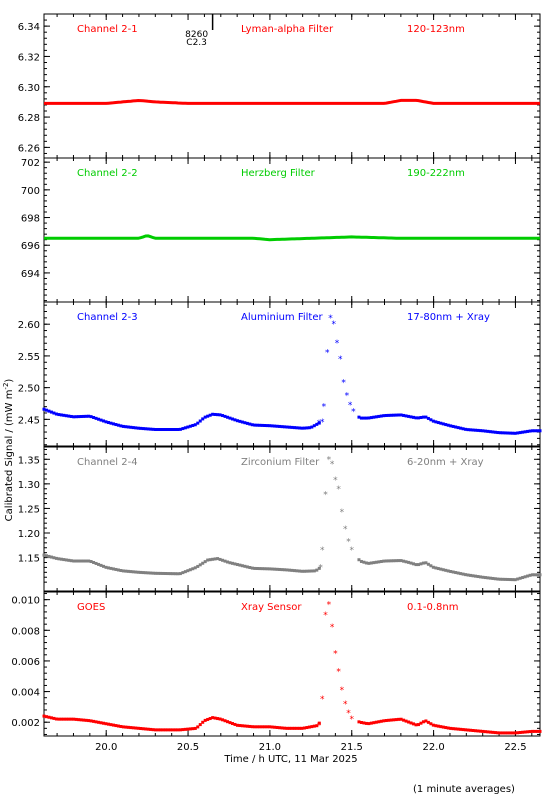 The width and height of the screenshot is (550, 800). I want to click on y-tick-label: 1.35, so click(29, 460).